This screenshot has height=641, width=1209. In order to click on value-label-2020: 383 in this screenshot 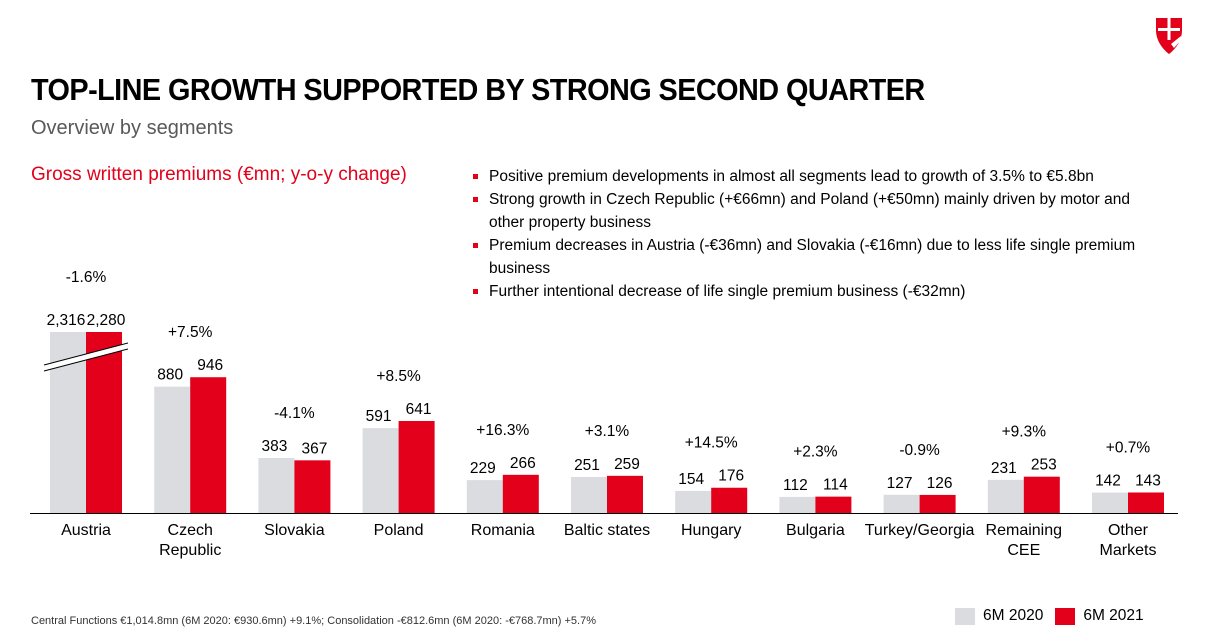, I will do `click(274, 446)`.